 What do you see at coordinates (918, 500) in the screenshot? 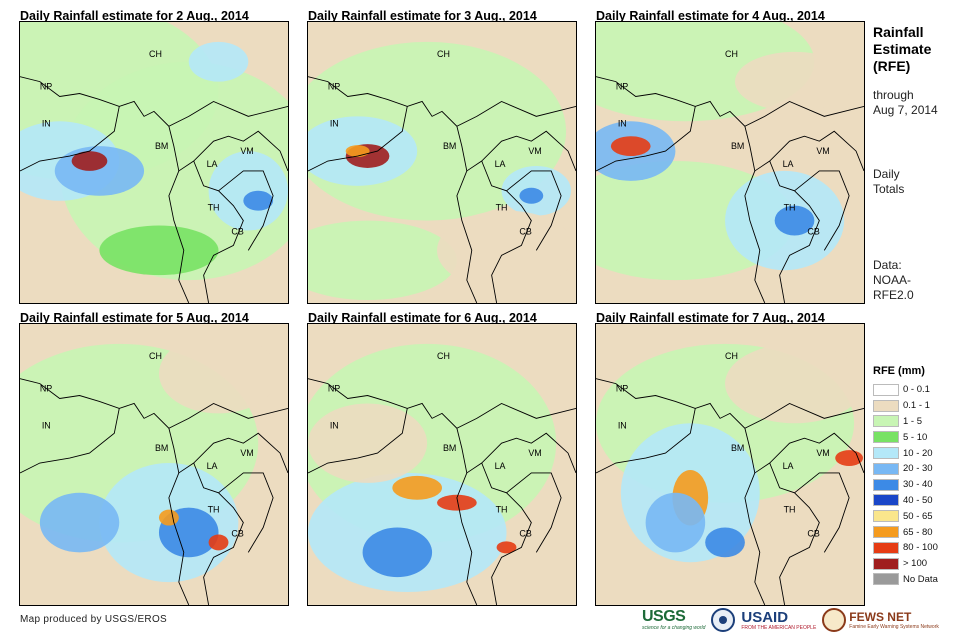
I see `legend-label: 40 - 50` at bounding box center [918, 500].